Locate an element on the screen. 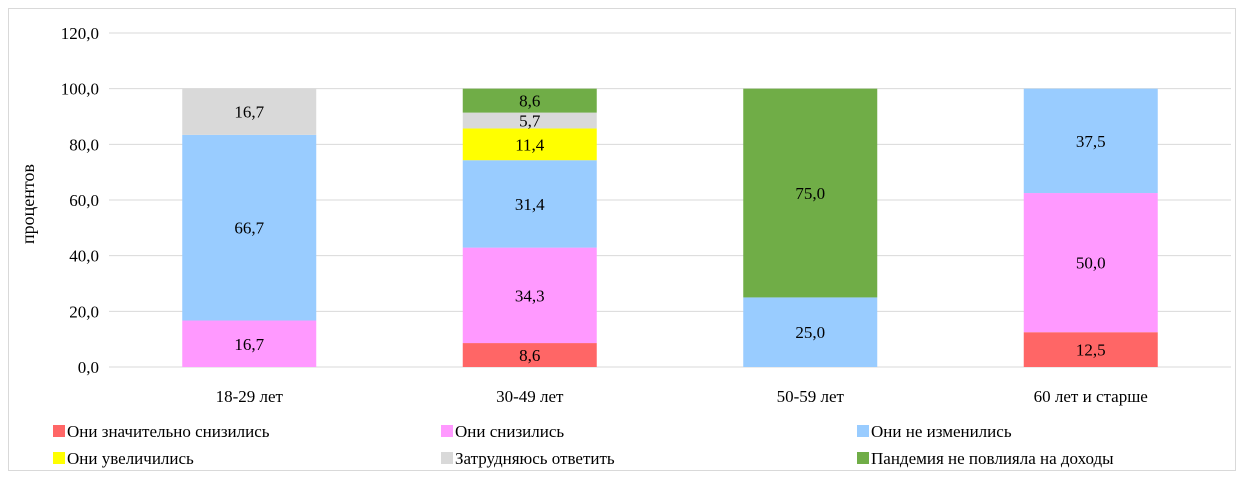 The height and width of the screenshot is (479, 1246). x-category-label: 50-59 лет is located at coordinates (811, 396).